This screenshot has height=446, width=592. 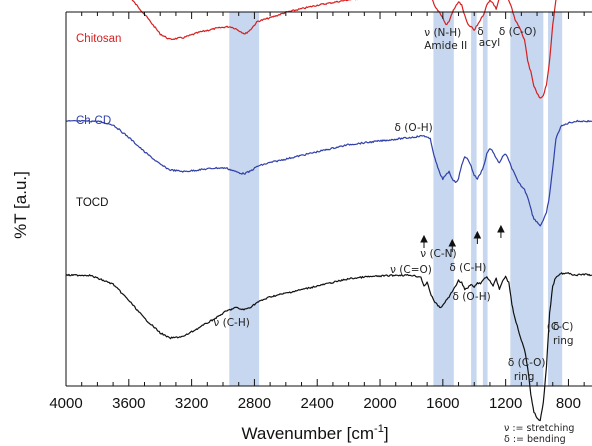 What do you see at coordinates (314, 433) in the screenshot?
I see `x-axis-label: Wavenumber [cm-1]` at bounding box center [314, 433].